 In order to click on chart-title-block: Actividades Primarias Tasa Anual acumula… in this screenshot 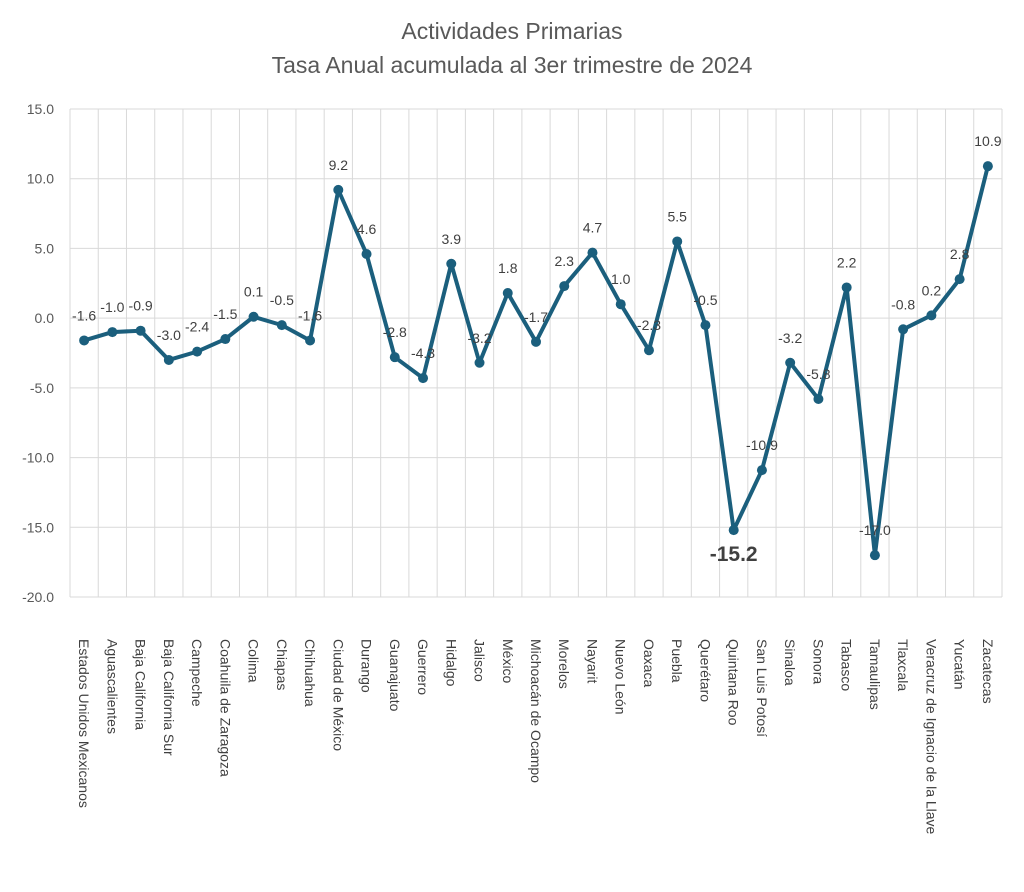, I will do `click(512, 48)`.